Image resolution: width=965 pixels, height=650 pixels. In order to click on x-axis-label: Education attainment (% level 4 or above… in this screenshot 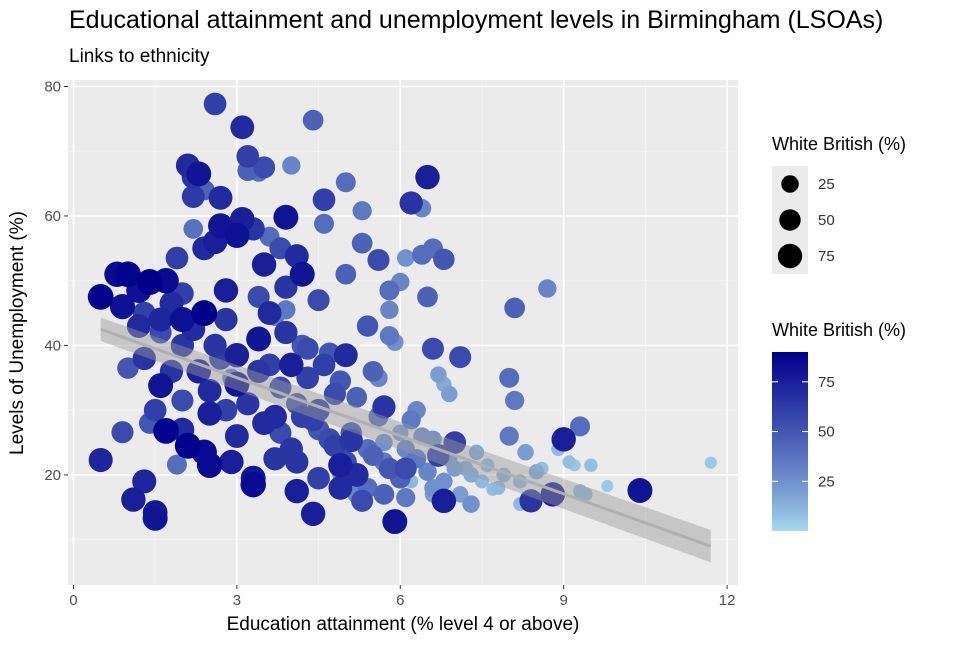, I will do `click(403, 624)`.